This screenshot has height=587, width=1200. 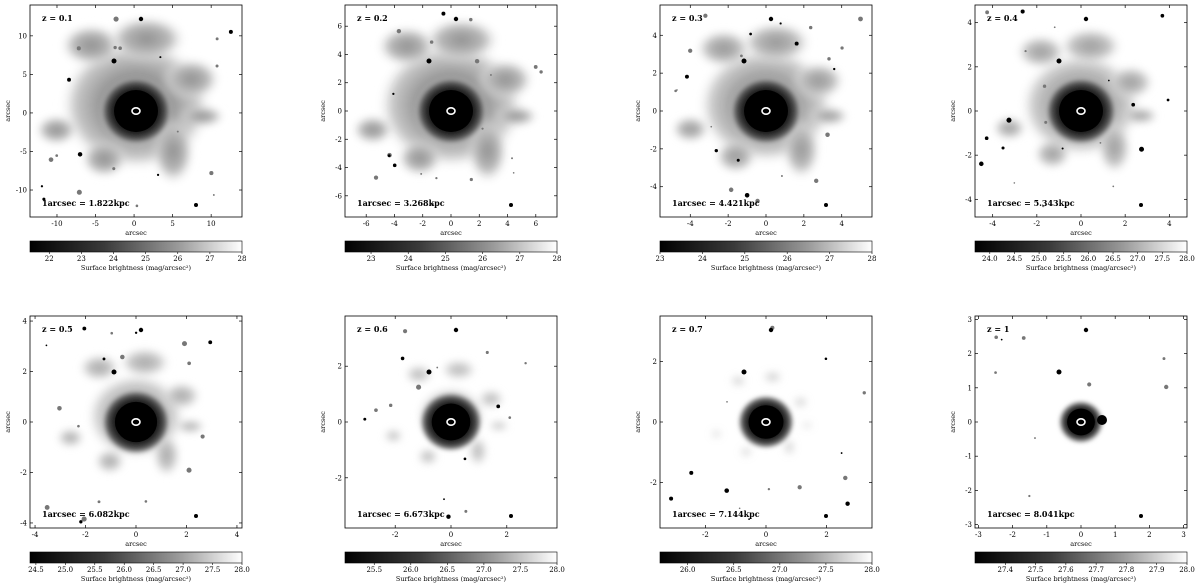 I want to click on y-tick-label: -10, so click(x=21, y=191).